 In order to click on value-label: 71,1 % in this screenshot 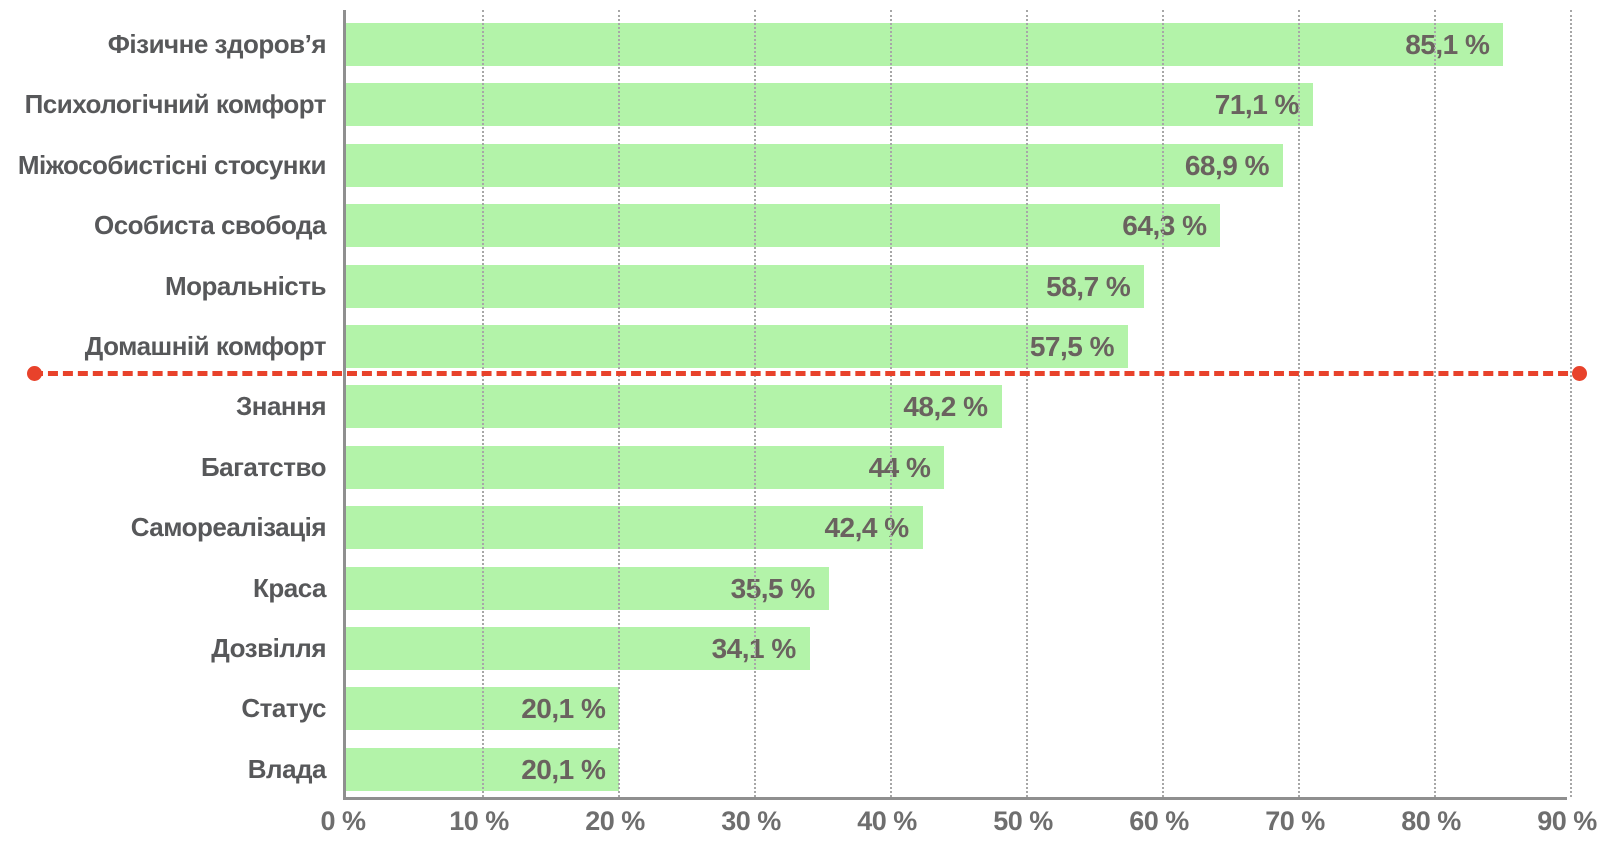, I will do `click(1257, 105)`.